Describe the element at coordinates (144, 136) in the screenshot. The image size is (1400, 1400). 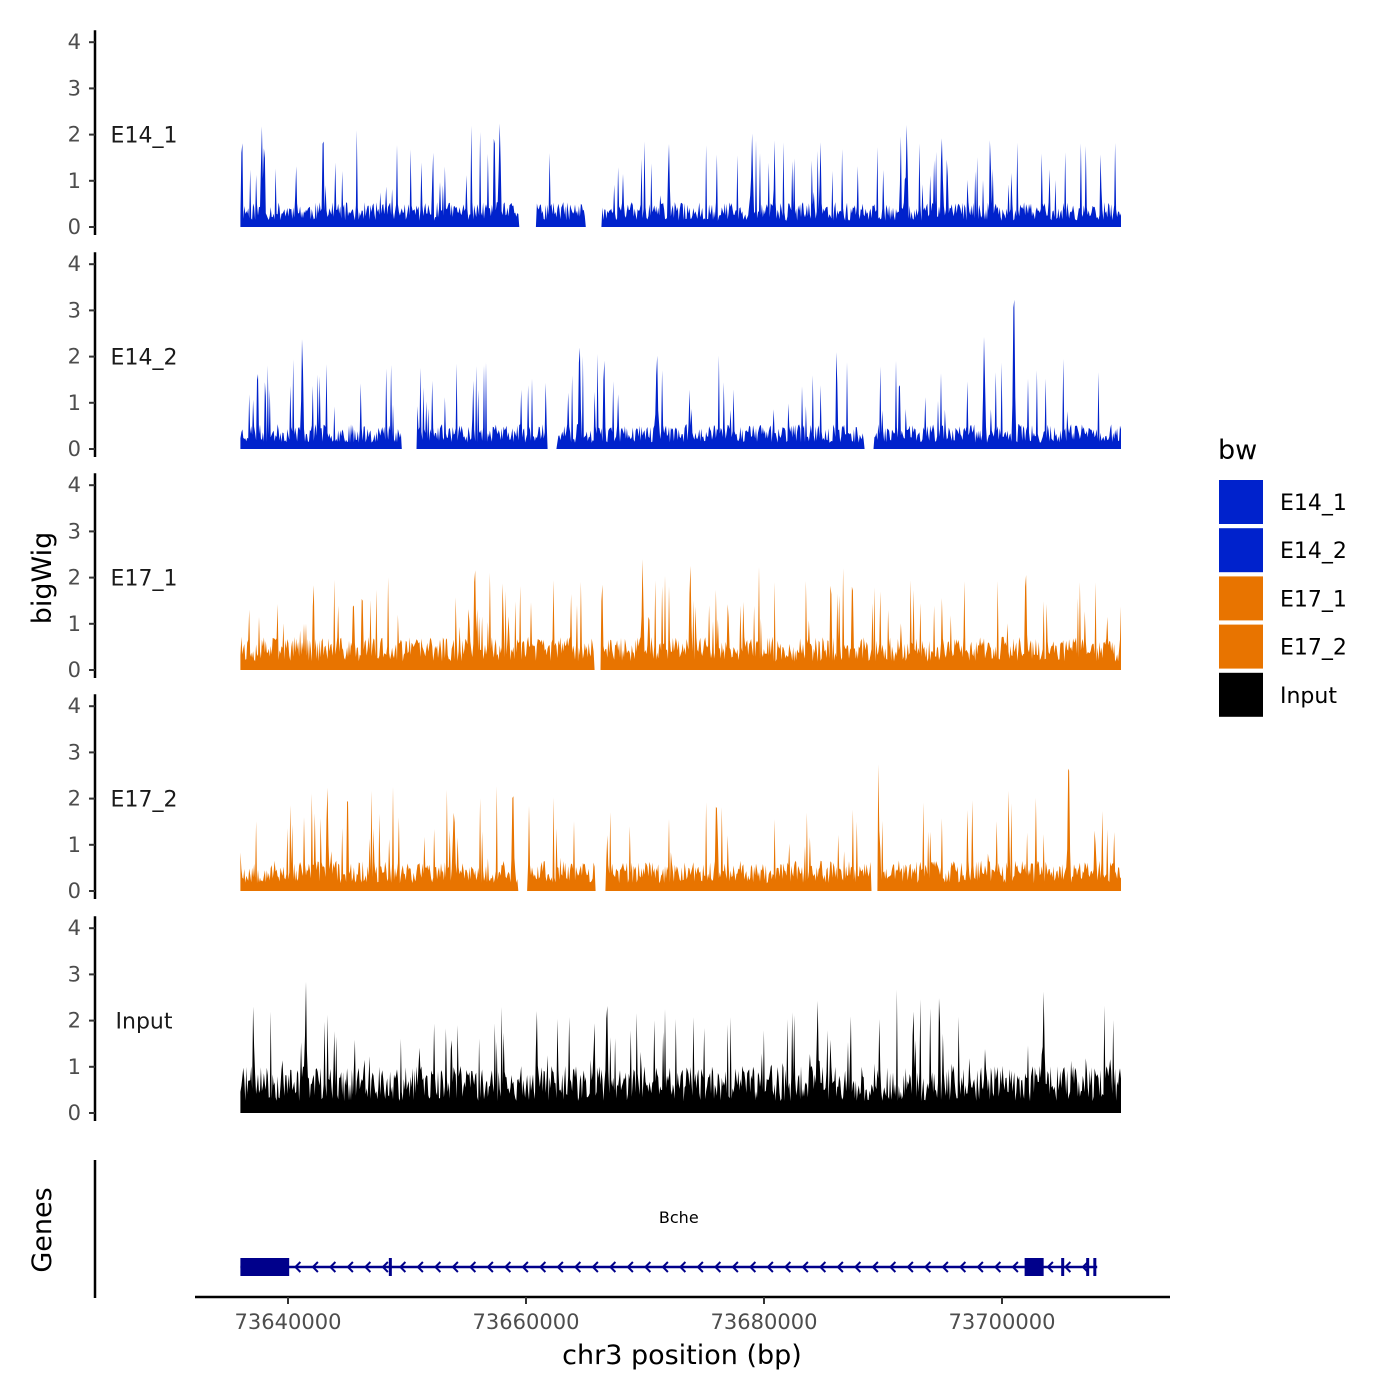
I see `track-label: E14_1` at that location.